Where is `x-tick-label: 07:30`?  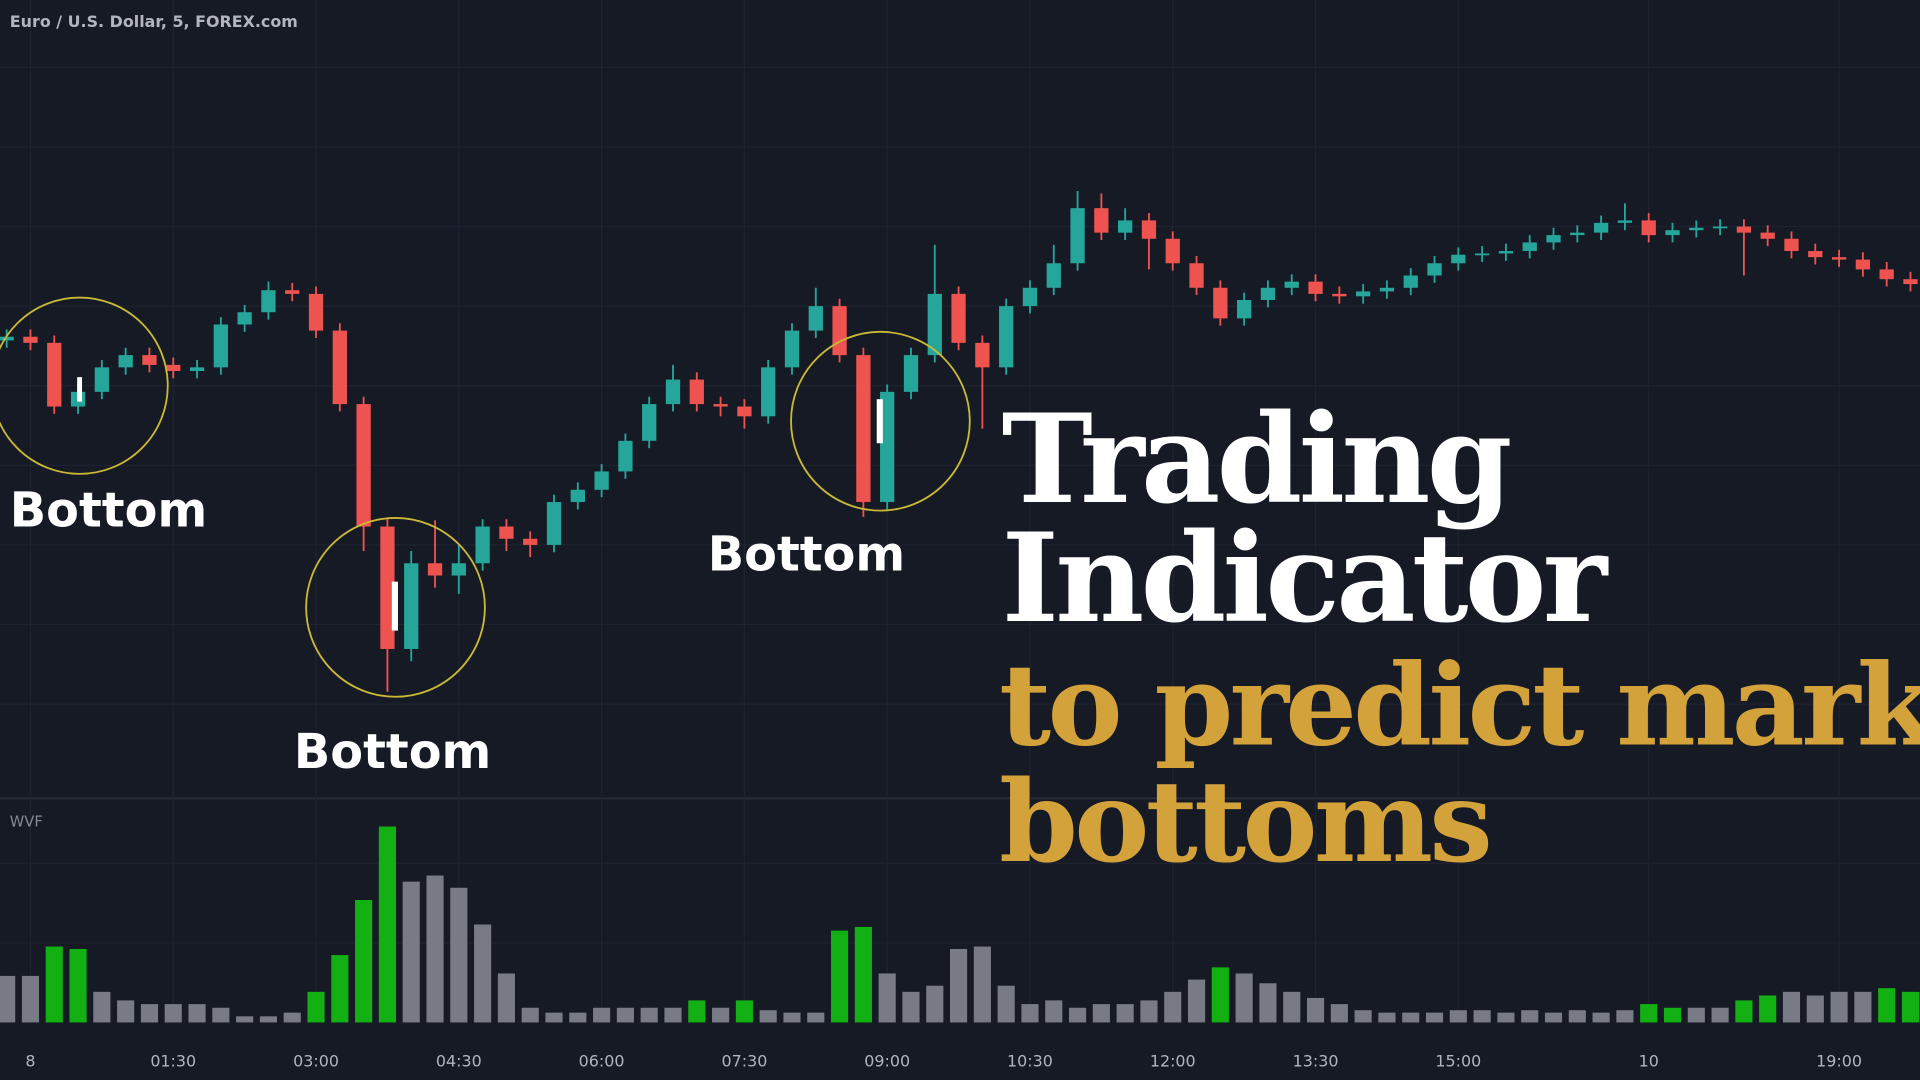
x-tick-label: 07:30 is located at coordinates (744, 1061).